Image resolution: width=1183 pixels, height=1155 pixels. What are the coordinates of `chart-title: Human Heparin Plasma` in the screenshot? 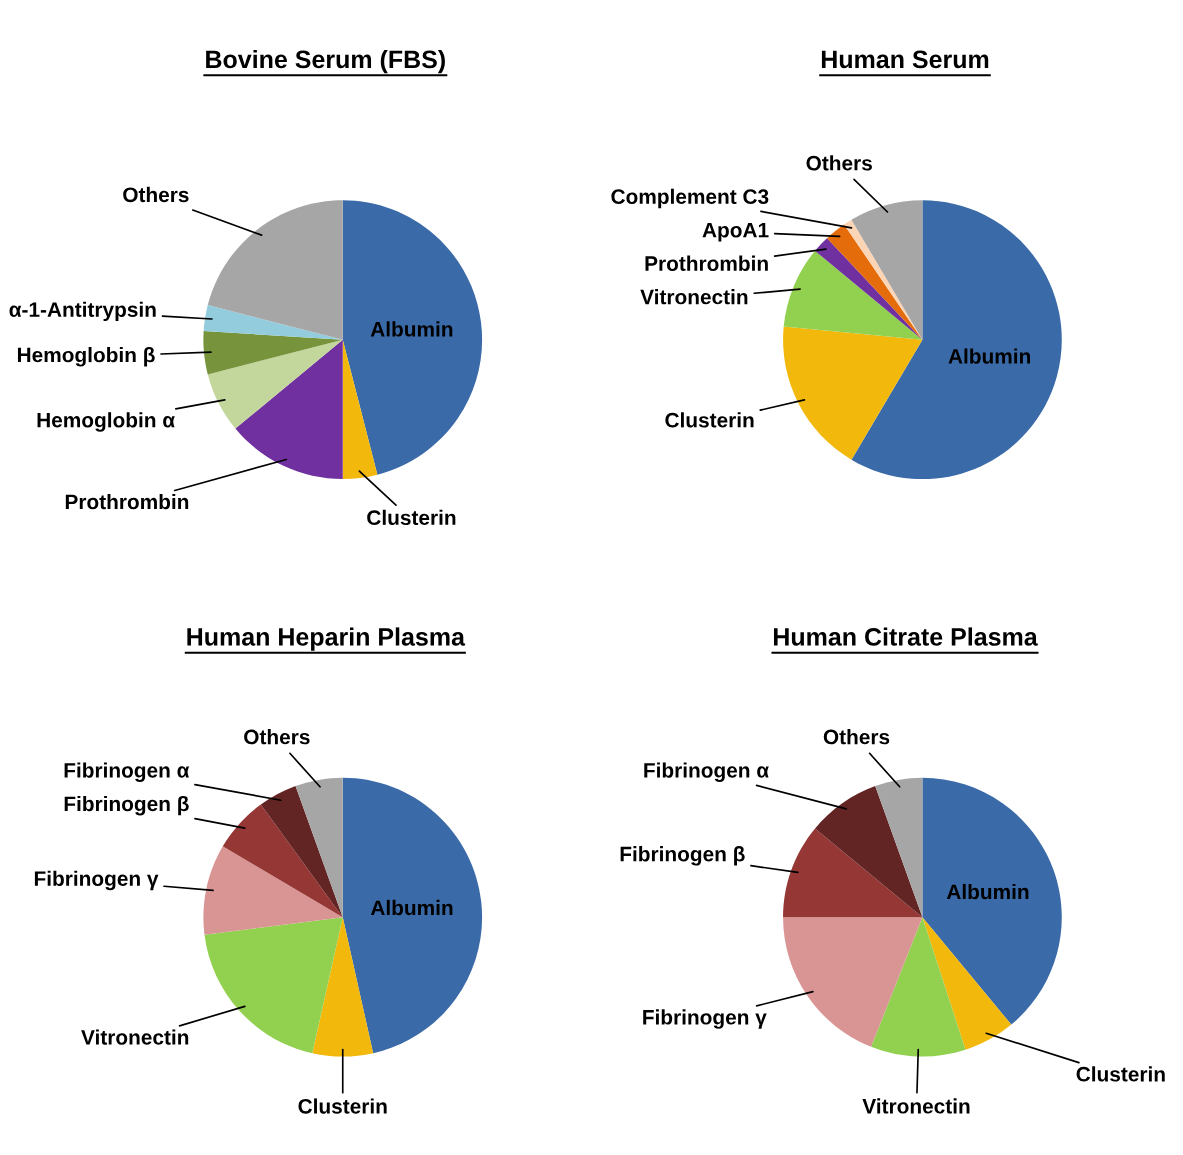 It's located at (326, 639).